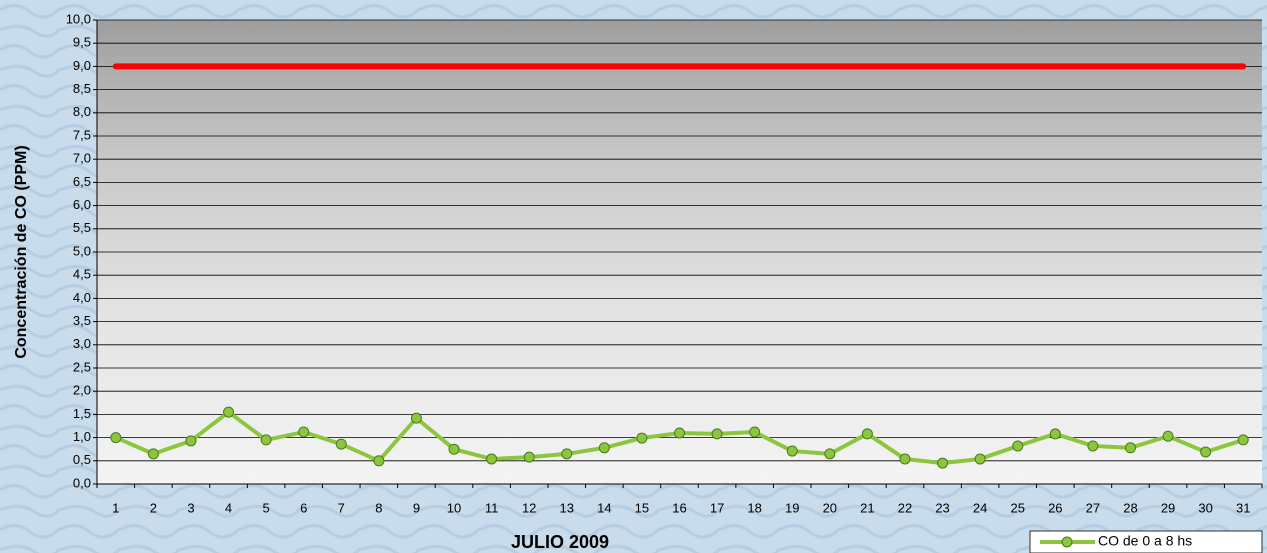 This screenshot has width=1267, height=553. I want to click on y-tick-label: 6,5, so click(82, 181).